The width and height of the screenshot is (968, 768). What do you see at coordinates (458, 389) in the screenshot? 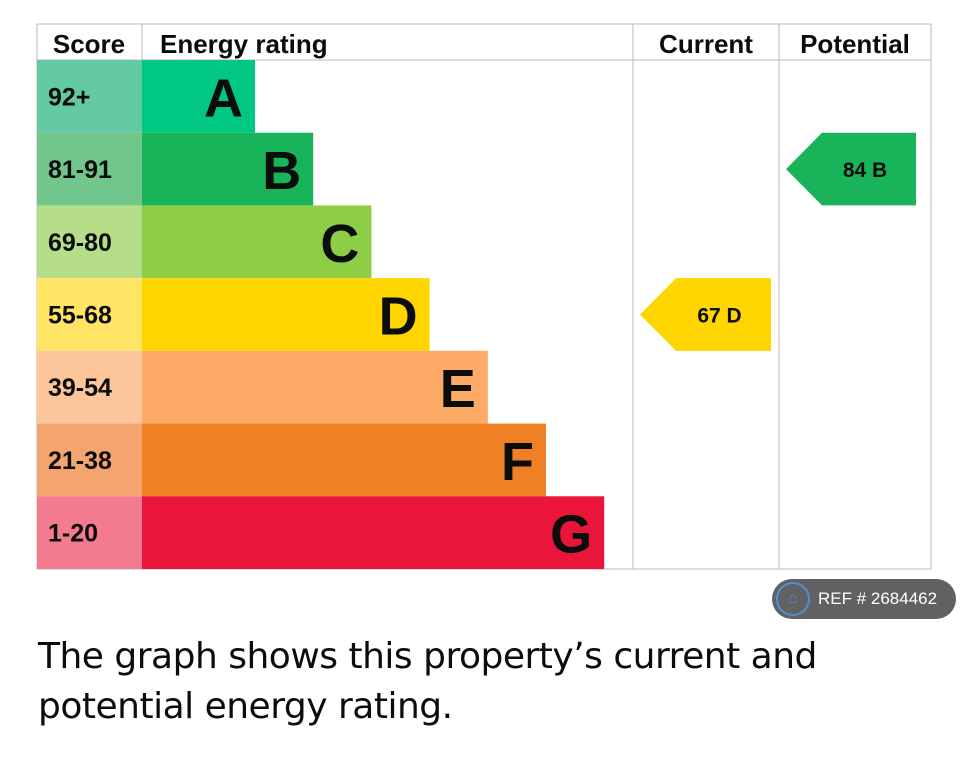
I see `rating-letter-E: E` at bounding box center [458, 389].